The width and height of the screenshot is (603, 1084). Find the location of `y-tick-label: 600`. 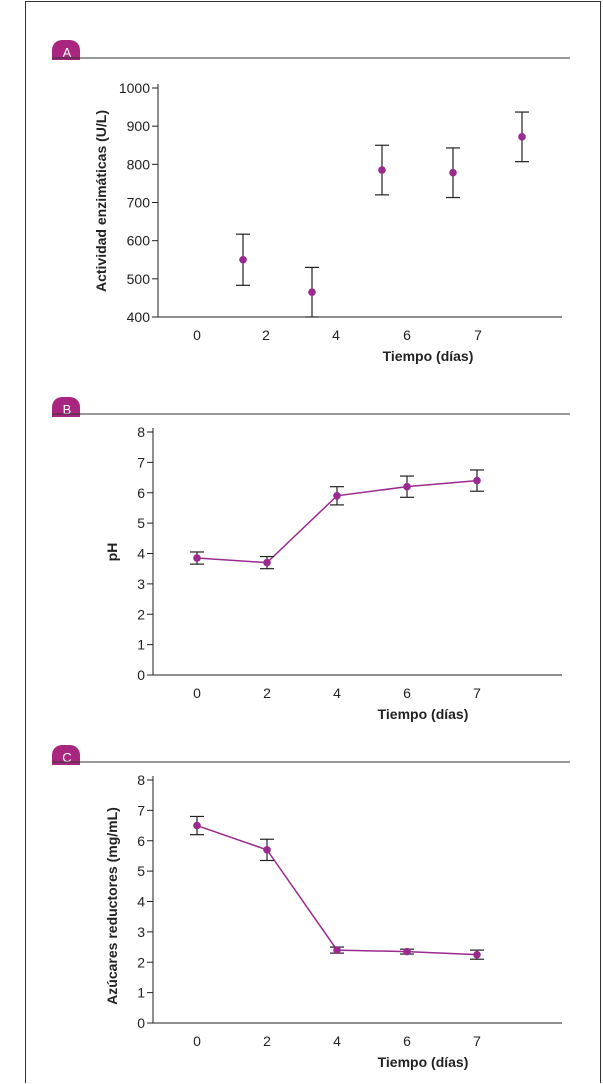

y-tick-label: 600 is located at coordinates (139, 241).